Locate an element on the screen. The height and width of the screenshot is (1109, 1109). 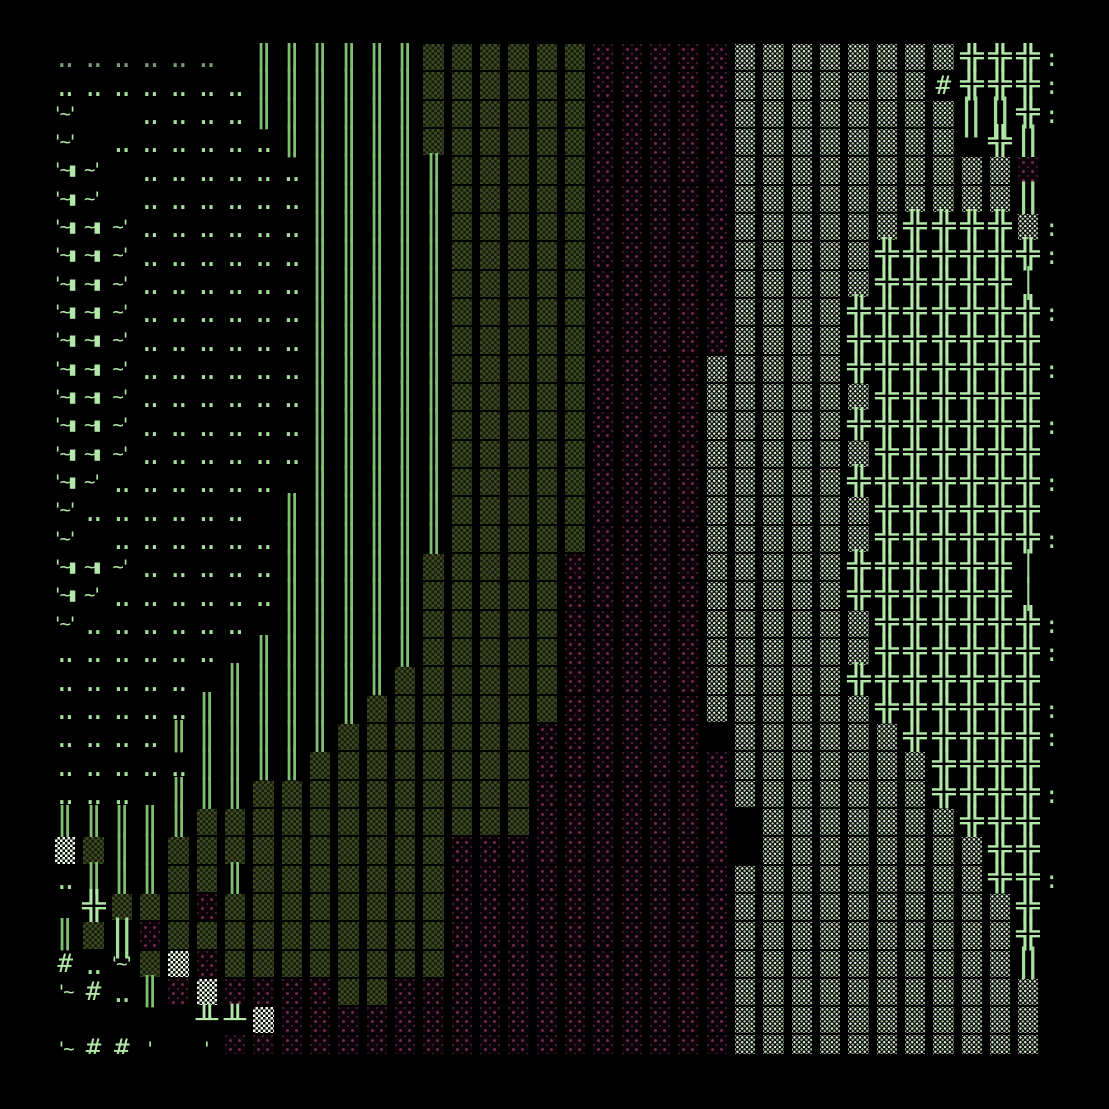
tile-water: '~▮ is located at coordinates (65, 312).